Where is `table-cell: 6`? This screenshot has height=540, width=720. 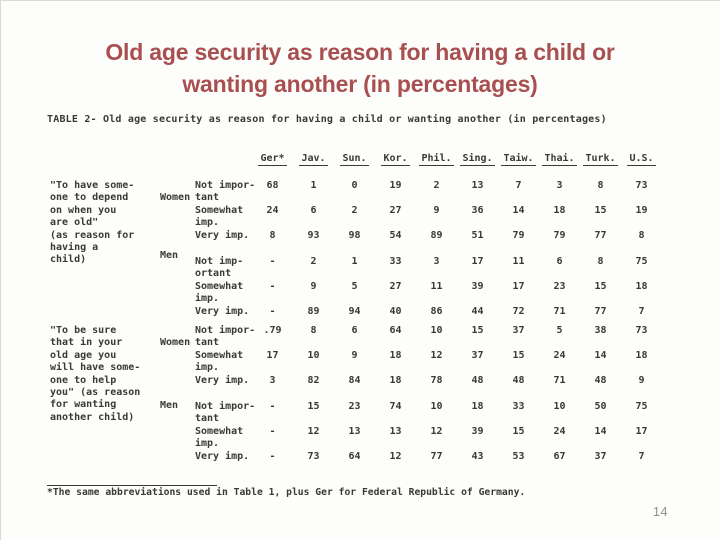
table-cell: 6 is located at coordinates (313, 210).